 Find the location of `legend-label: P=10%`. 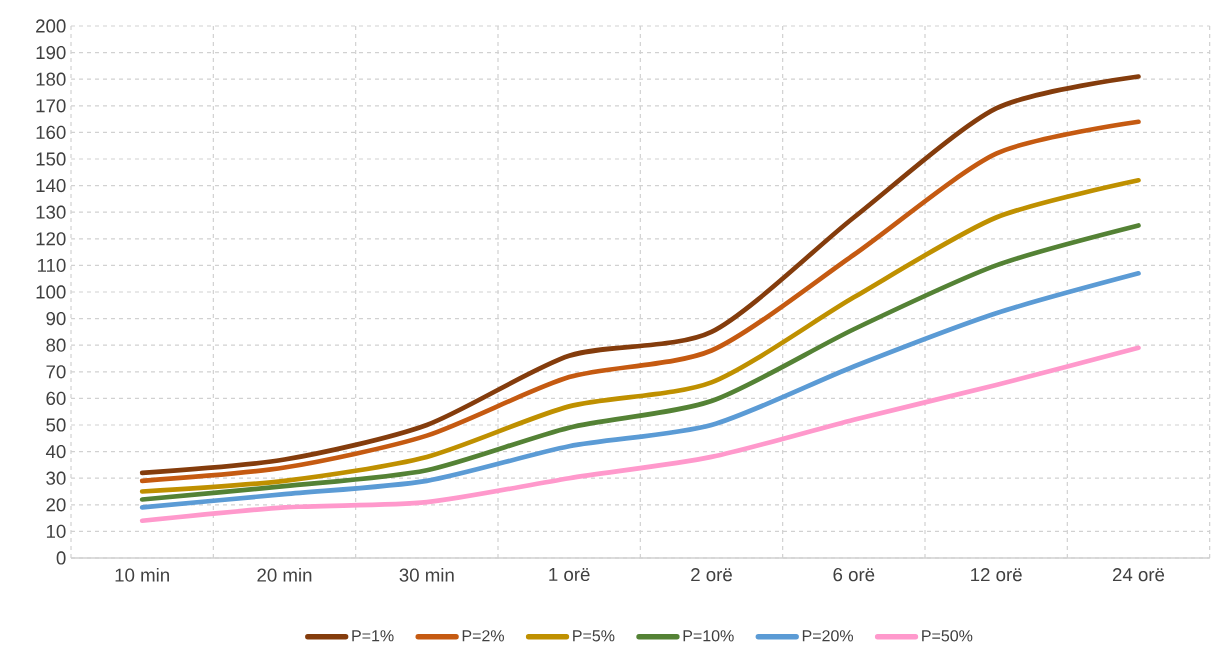

legend-label: P=10% is located at coordinates (708, 636).